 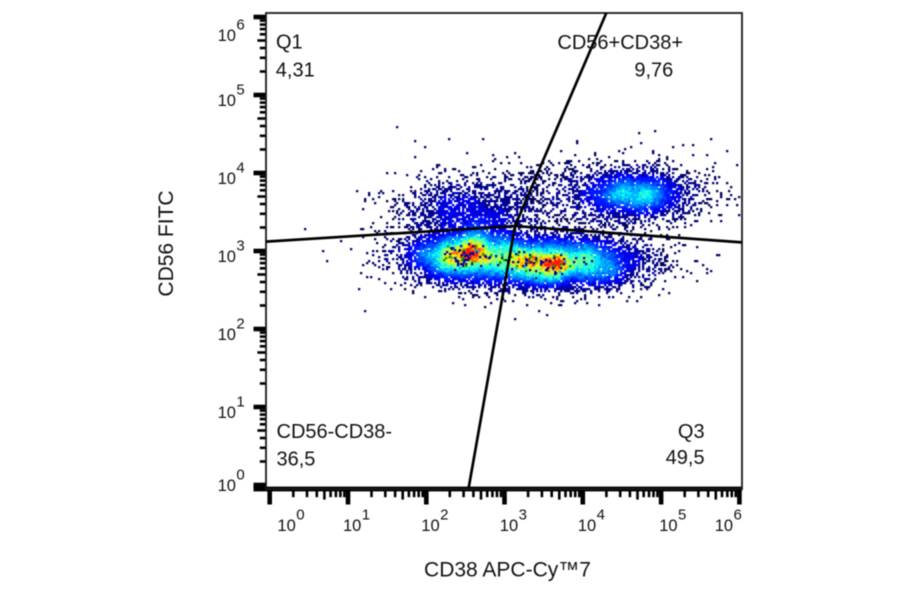 I want to click on svg-text: CD56+CD38+, so click(x=620, y=43).